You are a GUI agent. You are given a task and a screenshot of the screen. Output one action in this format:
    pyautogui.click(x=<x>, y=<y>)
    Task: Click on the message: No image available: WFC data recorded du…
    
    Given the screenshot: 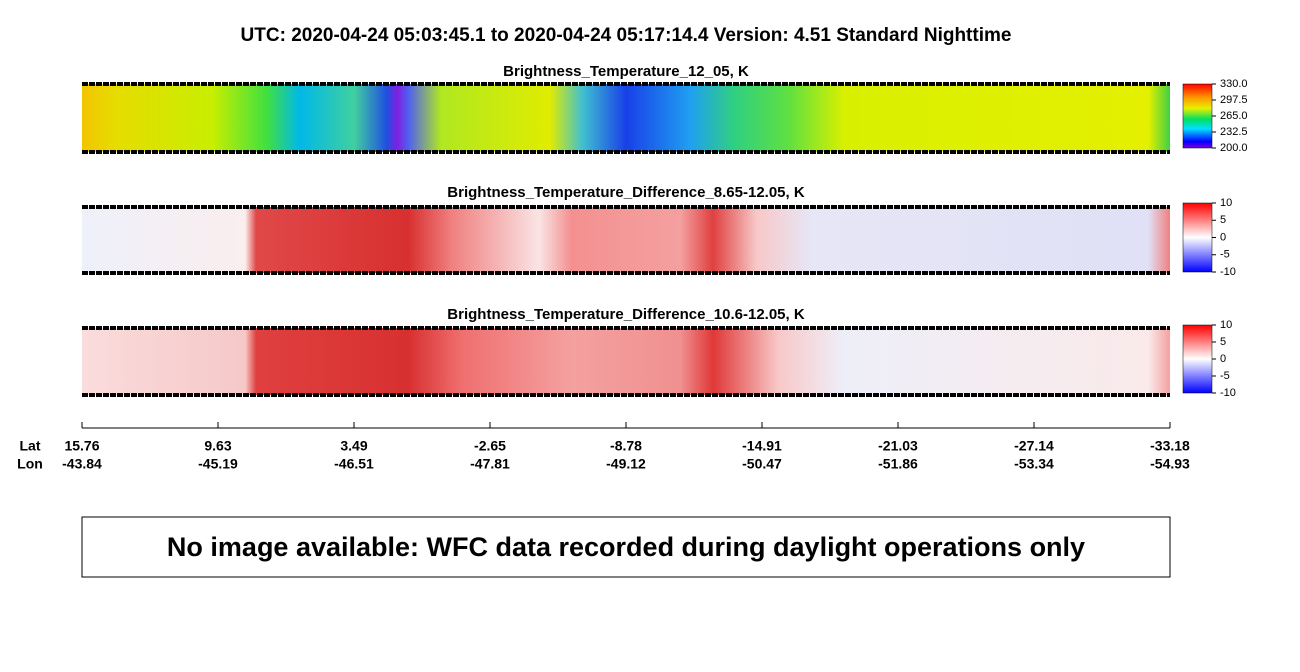 What is the action you would take?
    pyautogui.click(x=626, y=547)
    